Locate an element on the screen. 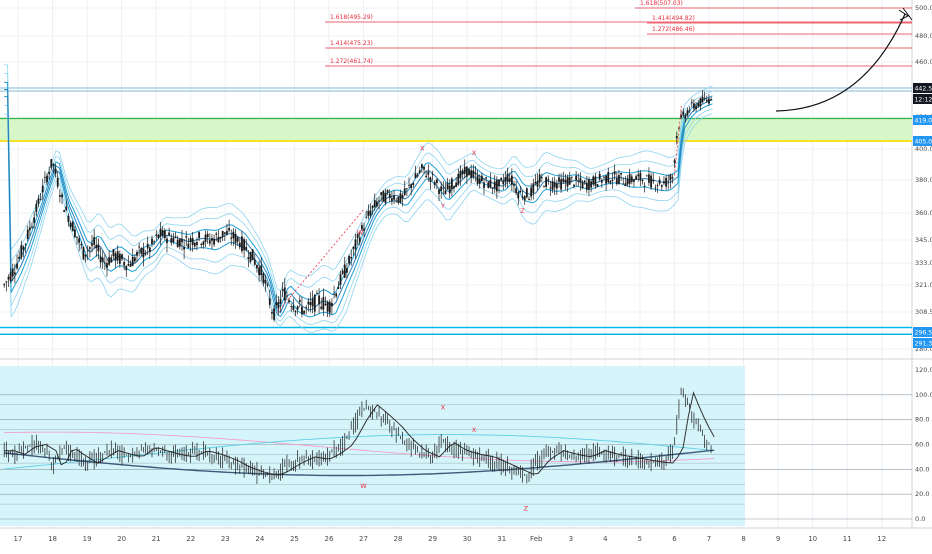 The height and width of the screenshot is (554, 932). fib-level-label: 1.414(475.23) is located at coordinates (351, 43).